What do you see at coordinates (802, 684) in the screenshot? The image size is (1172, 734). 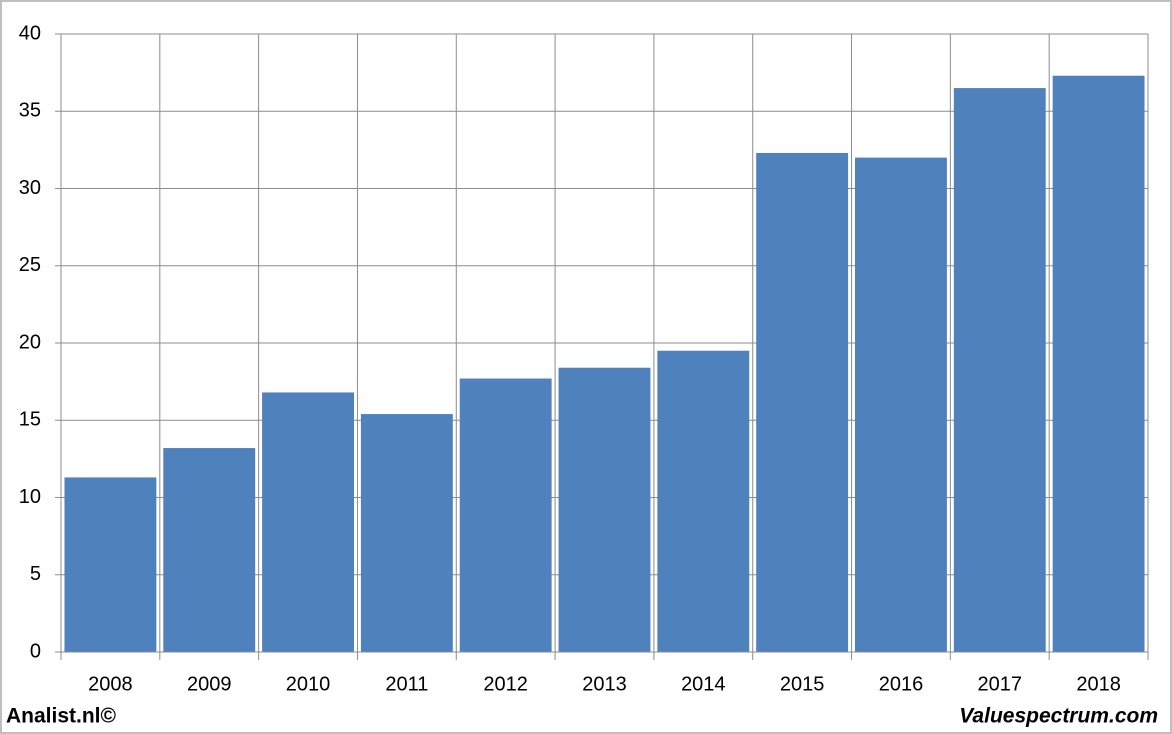 I see `x-tick-label: 2015` at bounding box center [802, 684].